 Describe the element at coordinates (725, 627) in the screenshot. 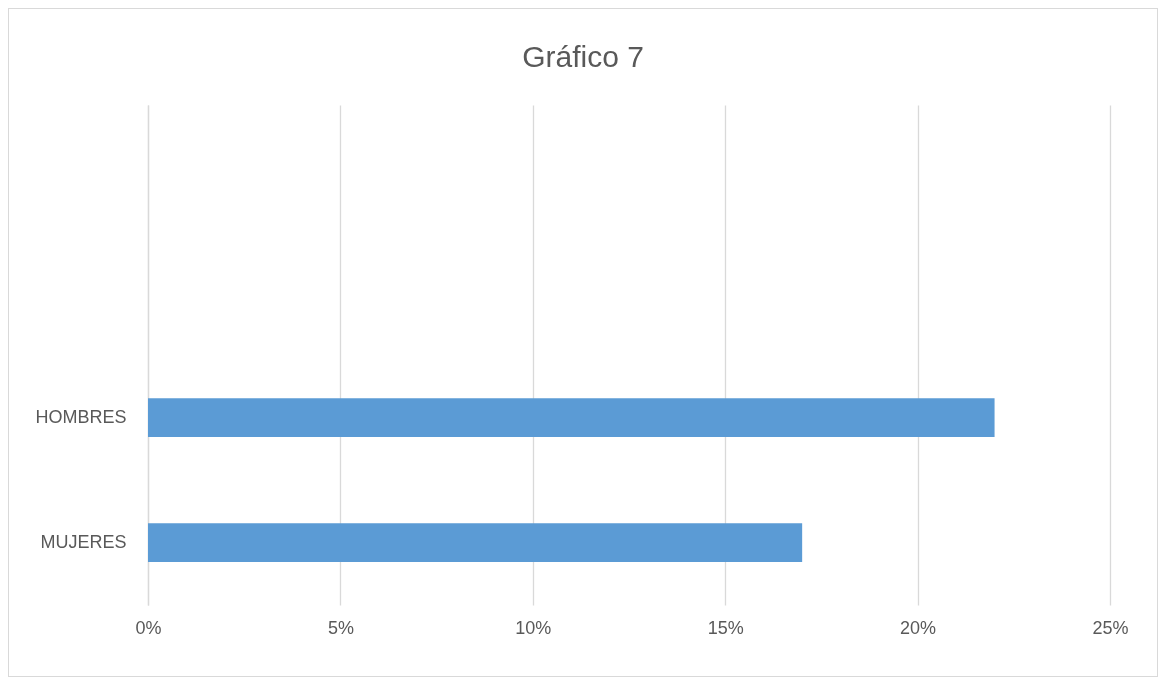

I see `x-tick-label: 15%` at that location.